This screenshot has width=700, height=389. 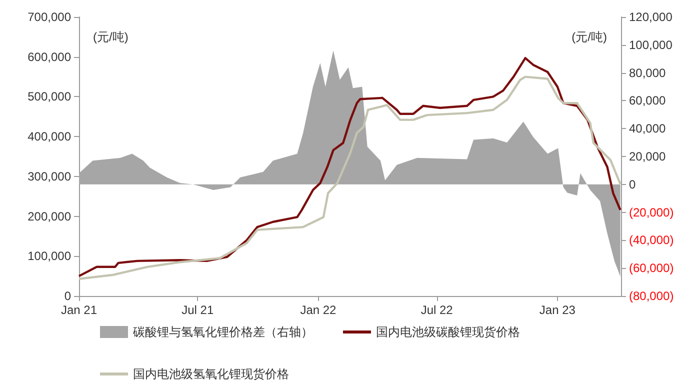 What do you see at coordinates (50, 137) in the screenshot?
I see `y-tick-label: 400,000` at bounding box center [50, 137].